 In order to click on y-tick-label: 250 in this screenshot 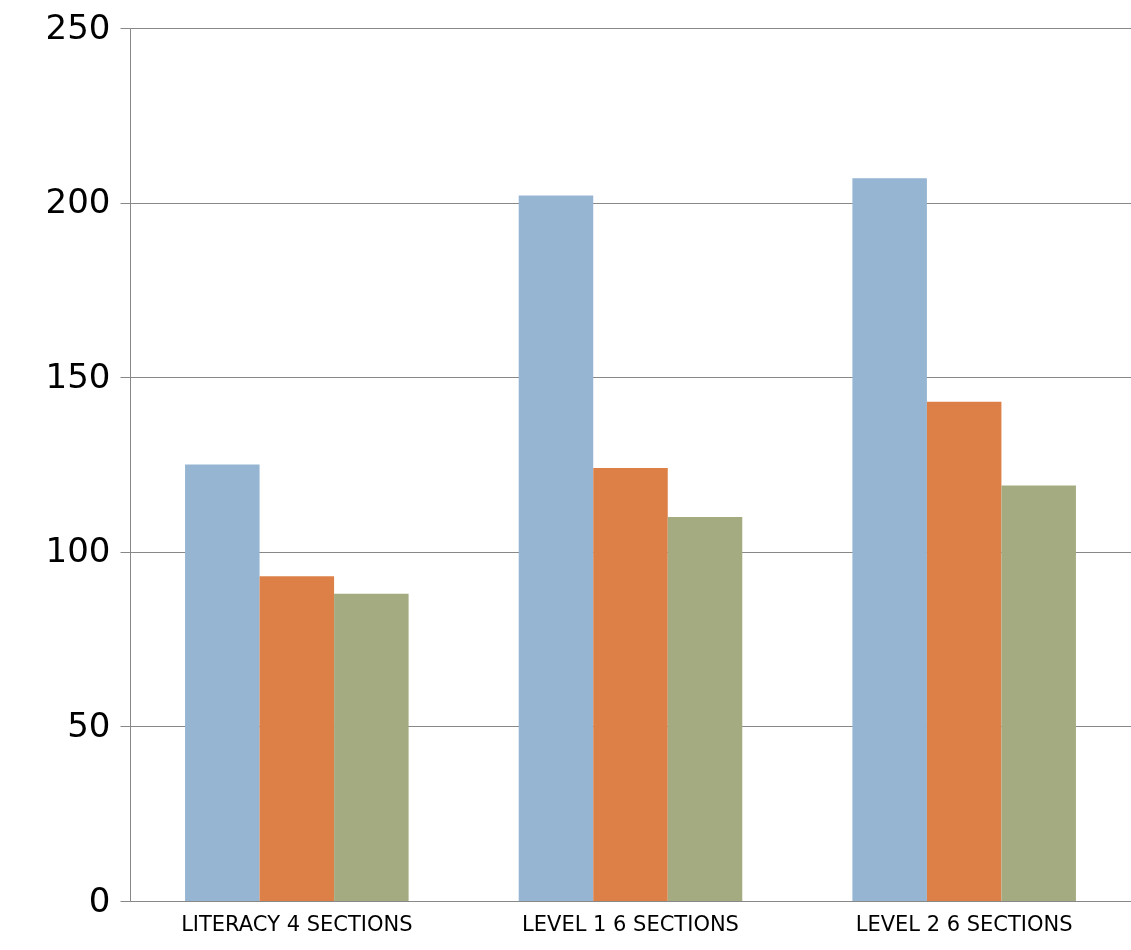, I will do `click(78, 26)`.